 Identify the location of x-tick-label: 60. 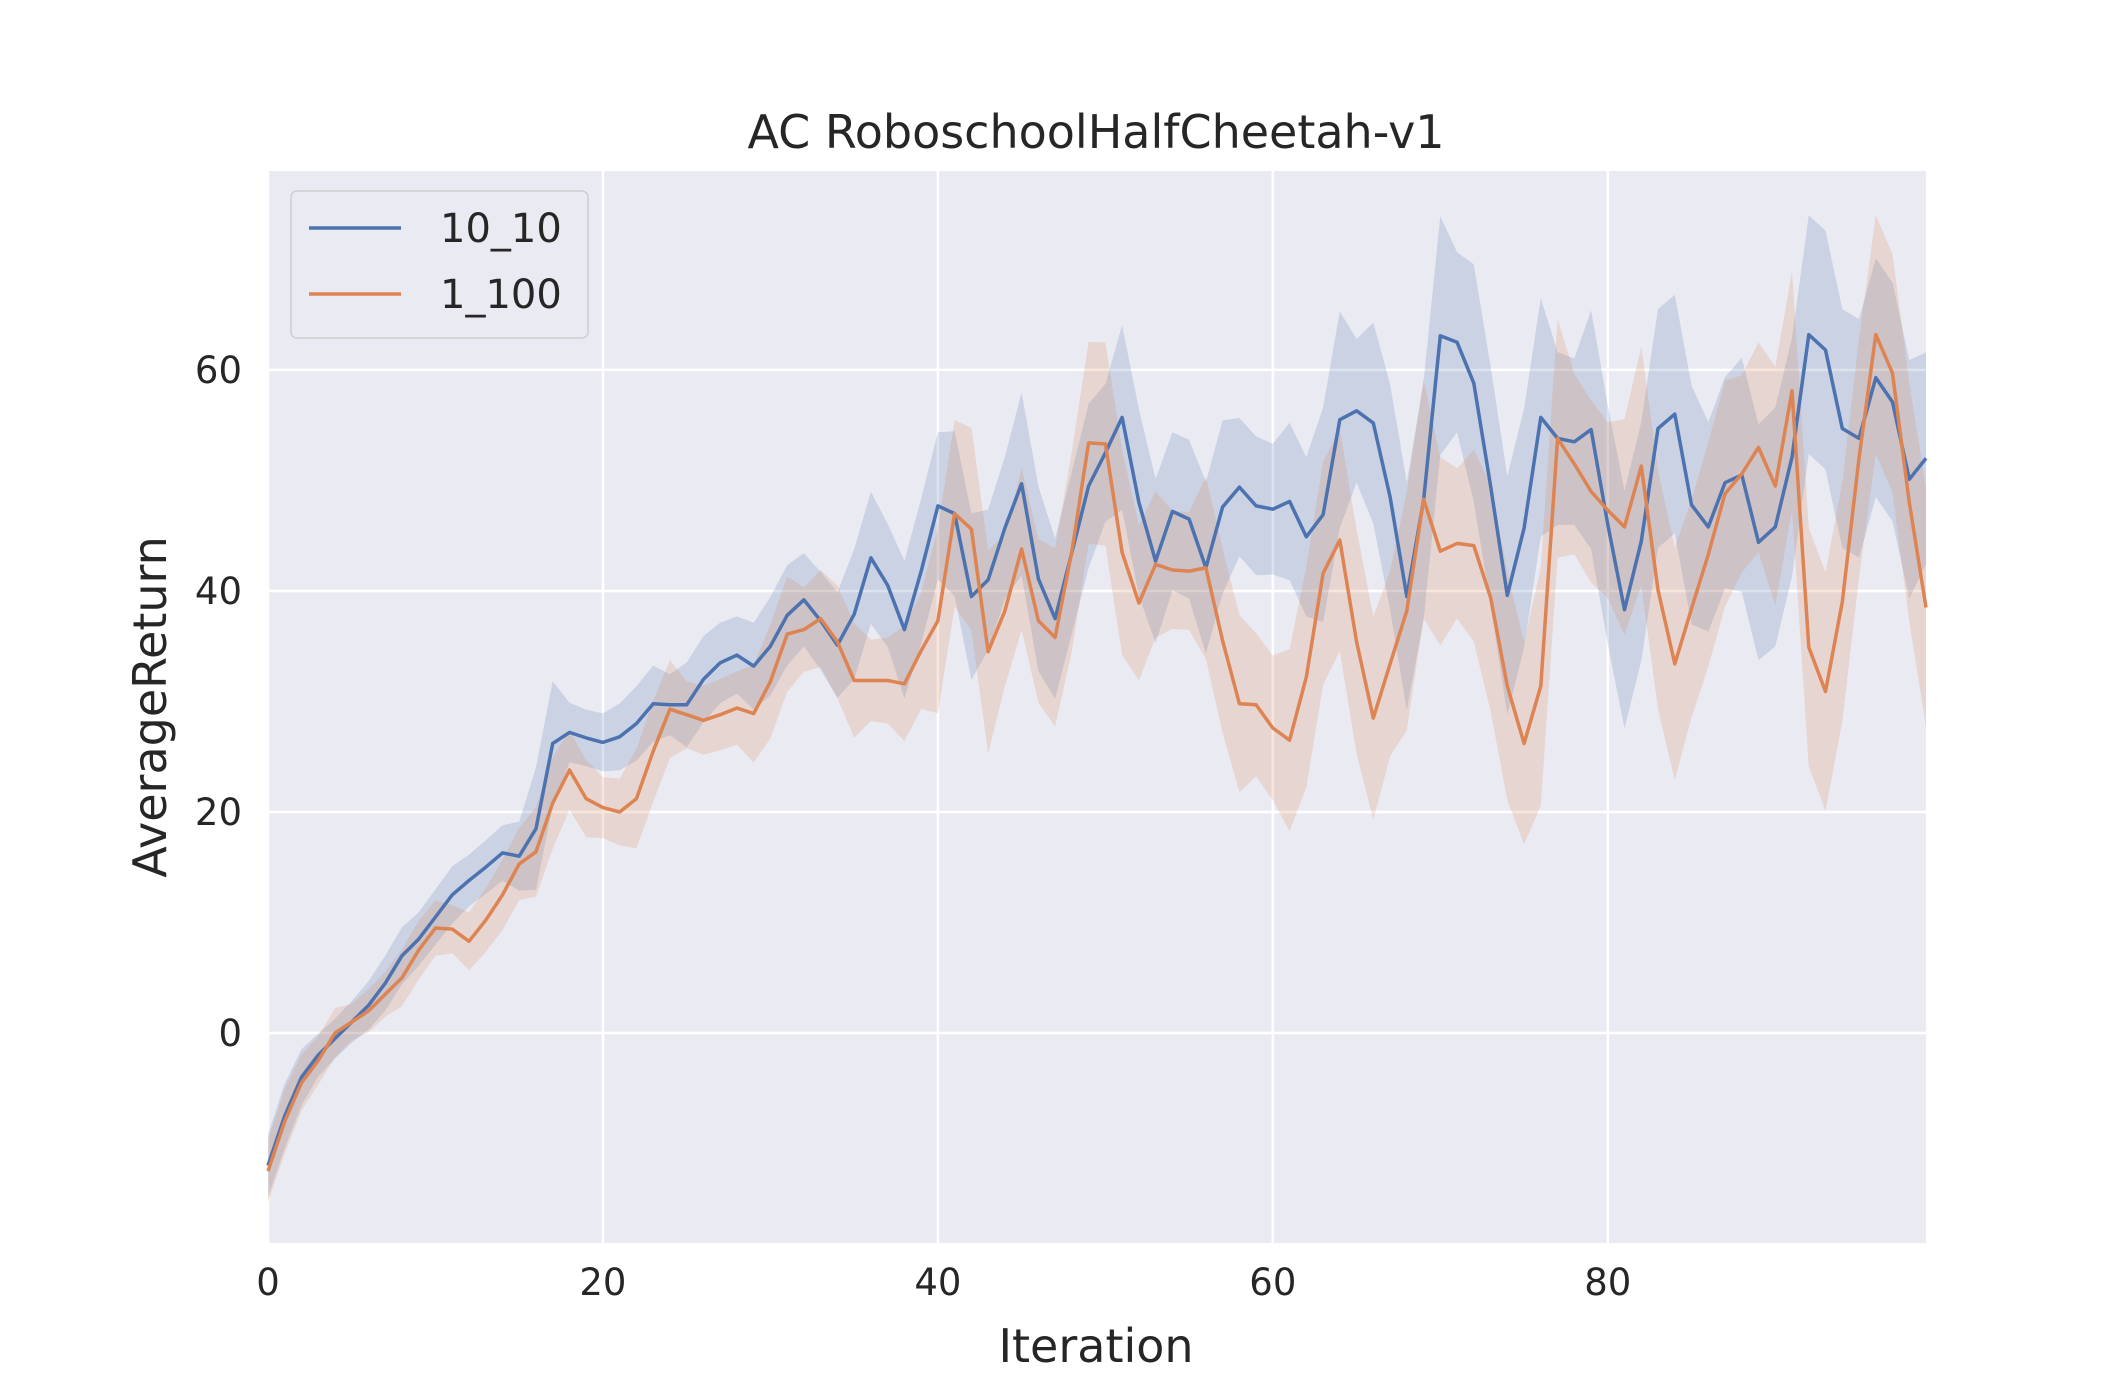
(1272, 1282).